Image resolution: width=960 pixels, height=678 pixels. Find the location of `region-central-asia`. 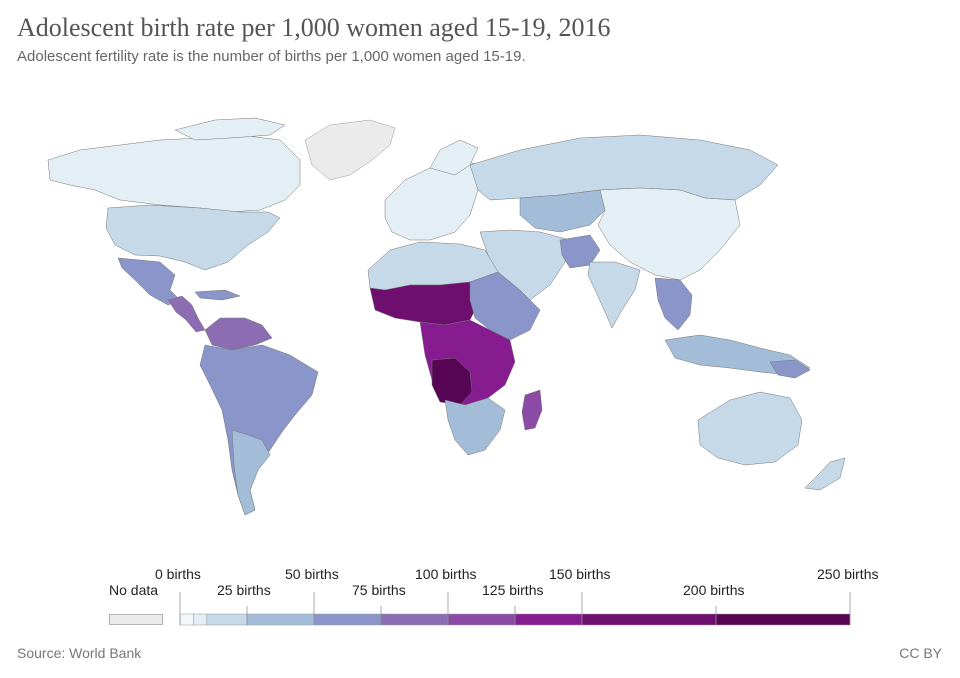

region-central-asia is located at coordinates (562, 211).